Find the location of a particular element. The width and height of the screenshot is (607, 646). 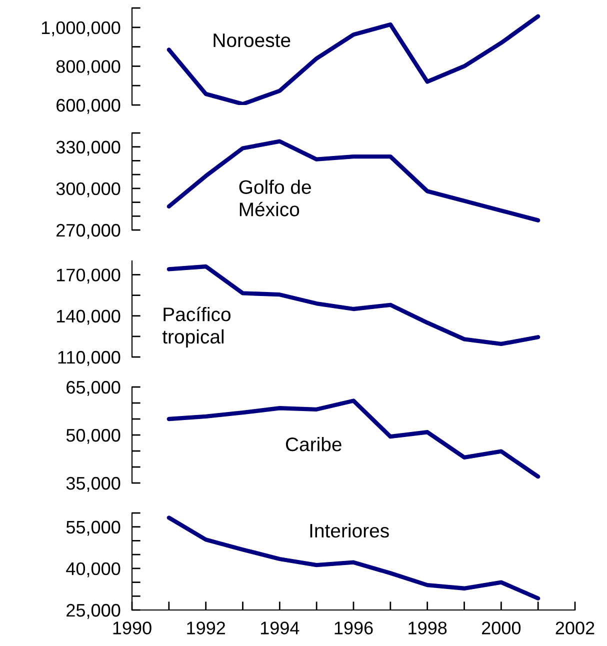

series-label: Pacífico tropical is located at coordinates (196, 327).